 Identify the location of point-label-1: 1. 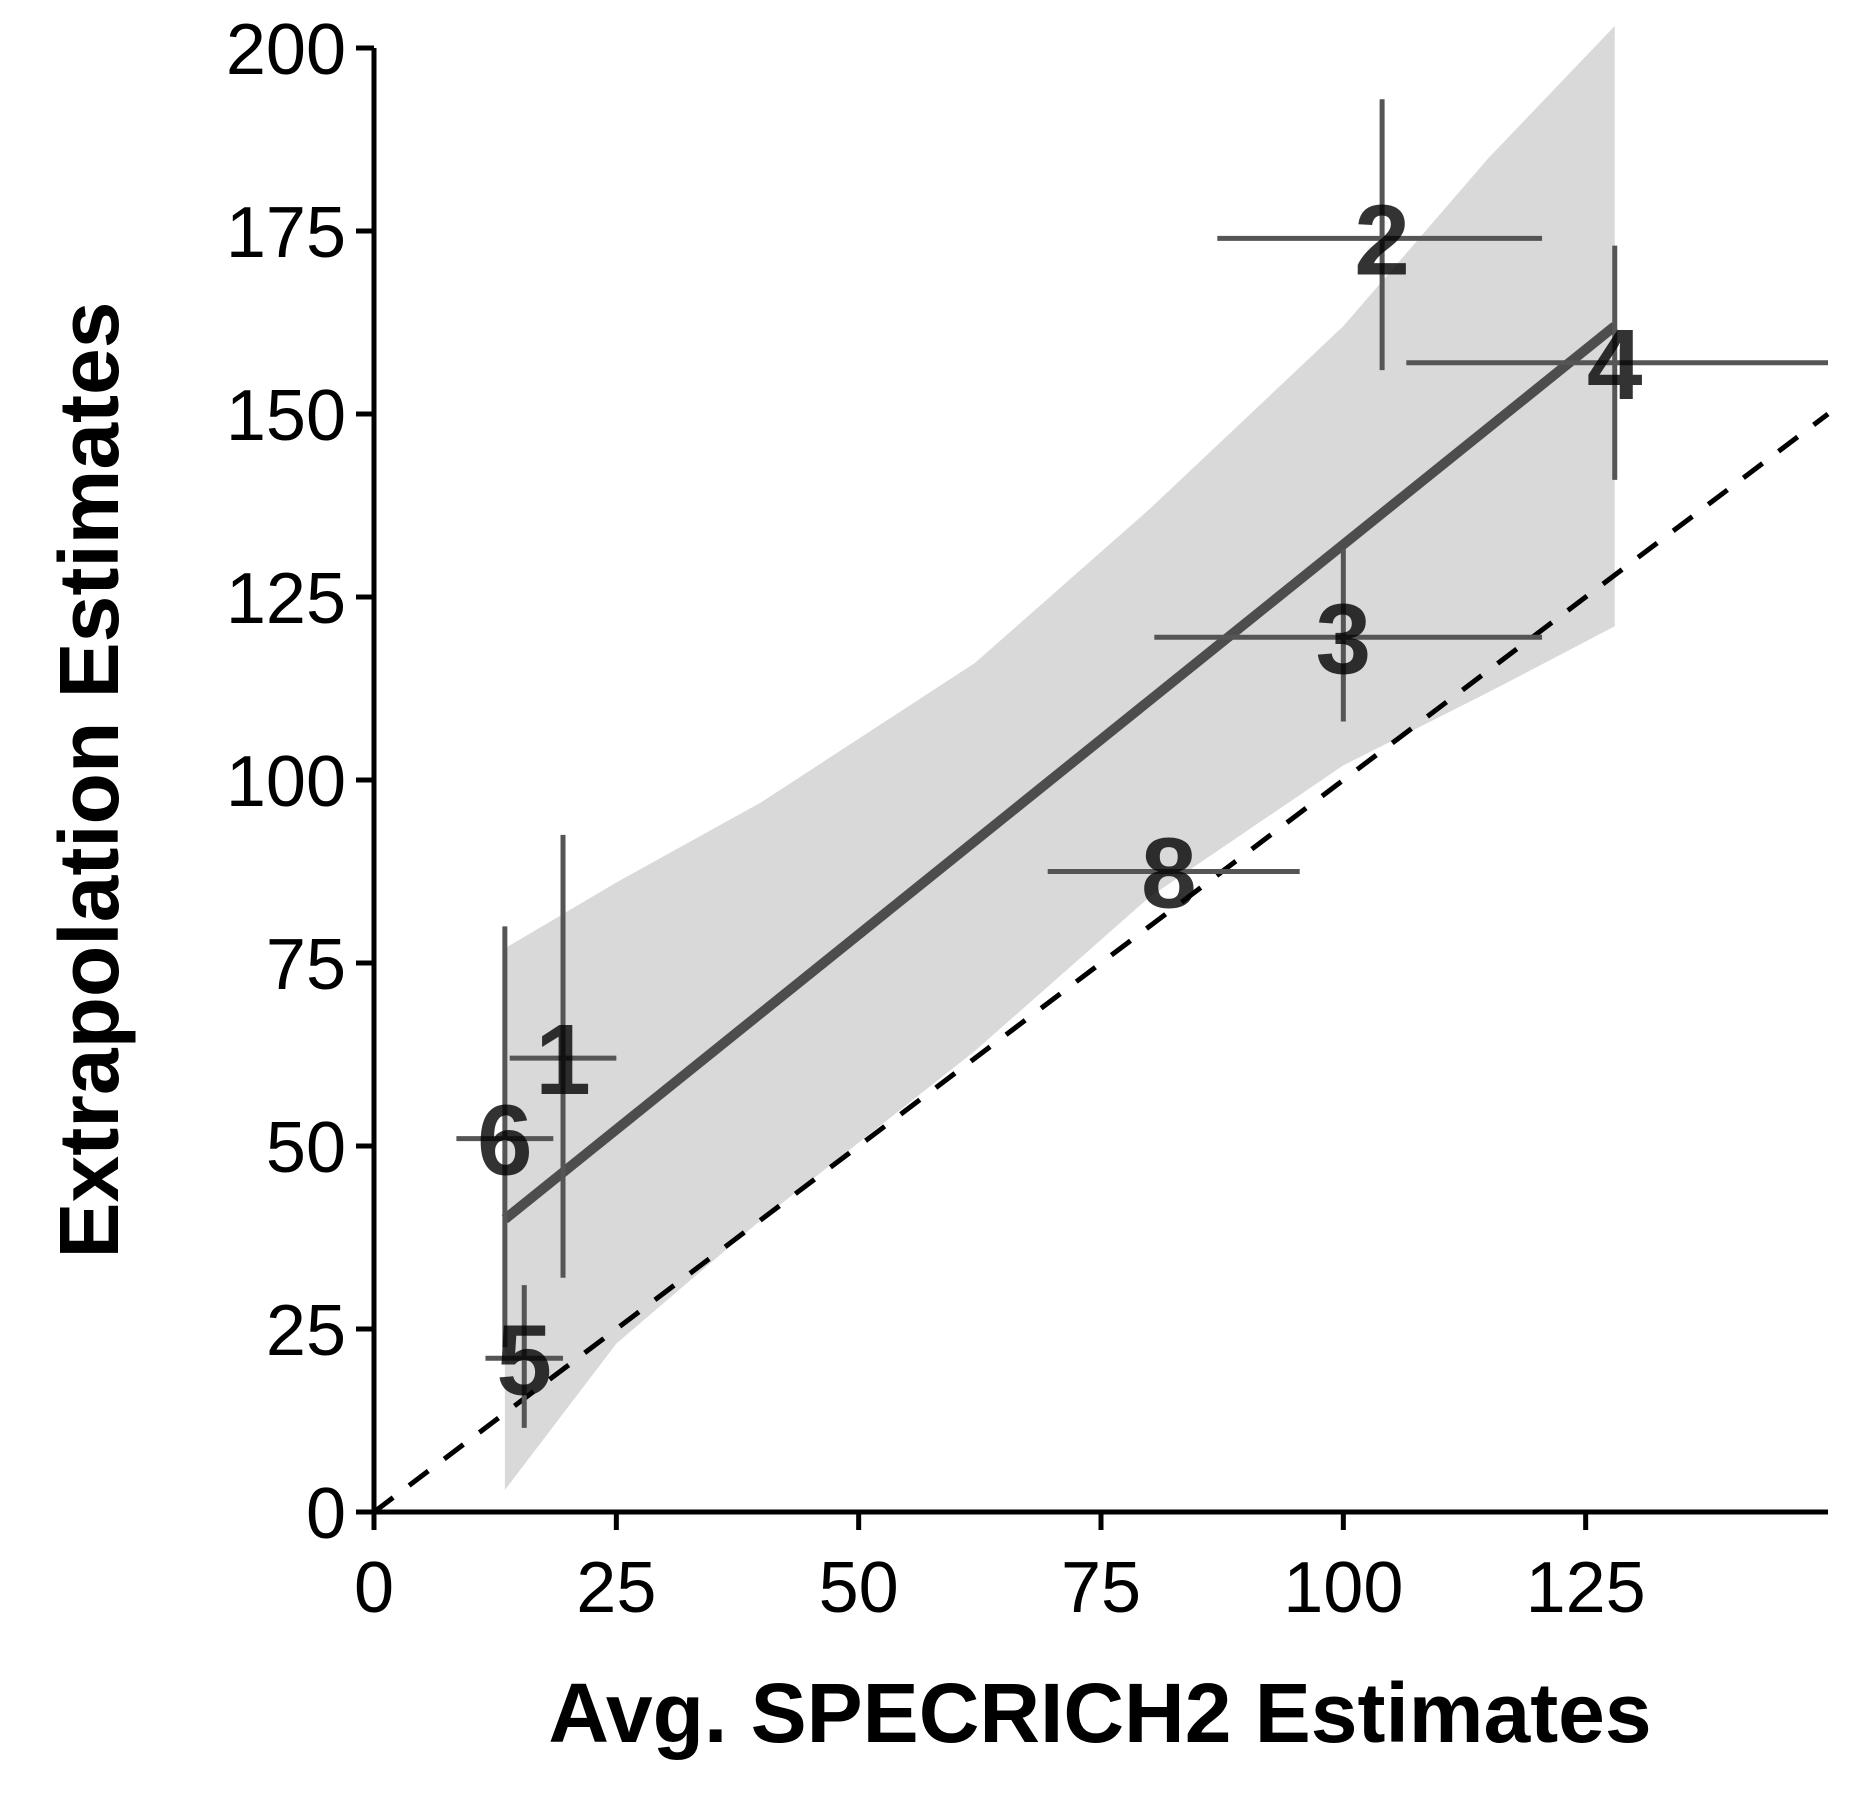
(563, 1060).